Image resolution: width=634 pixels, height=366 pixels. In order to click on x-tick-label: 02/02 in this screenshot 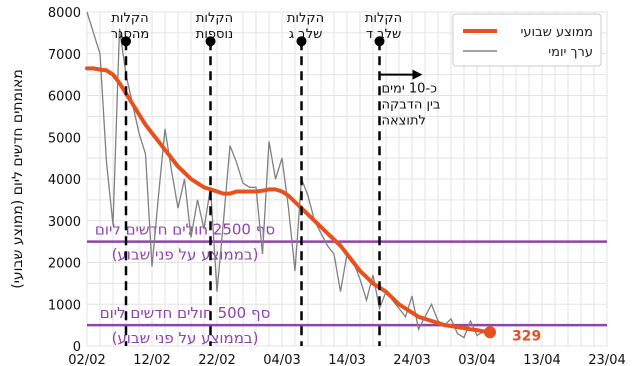, I will do `click(86, 359)`.